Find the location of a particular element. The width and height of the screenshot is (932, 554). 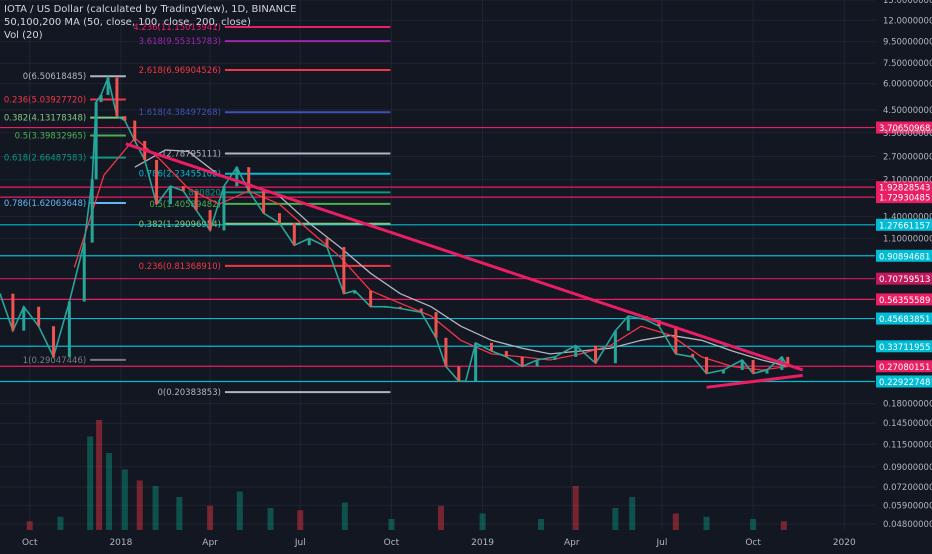

price-level-label: 0.27080151 is located at coordinates (904, 368).